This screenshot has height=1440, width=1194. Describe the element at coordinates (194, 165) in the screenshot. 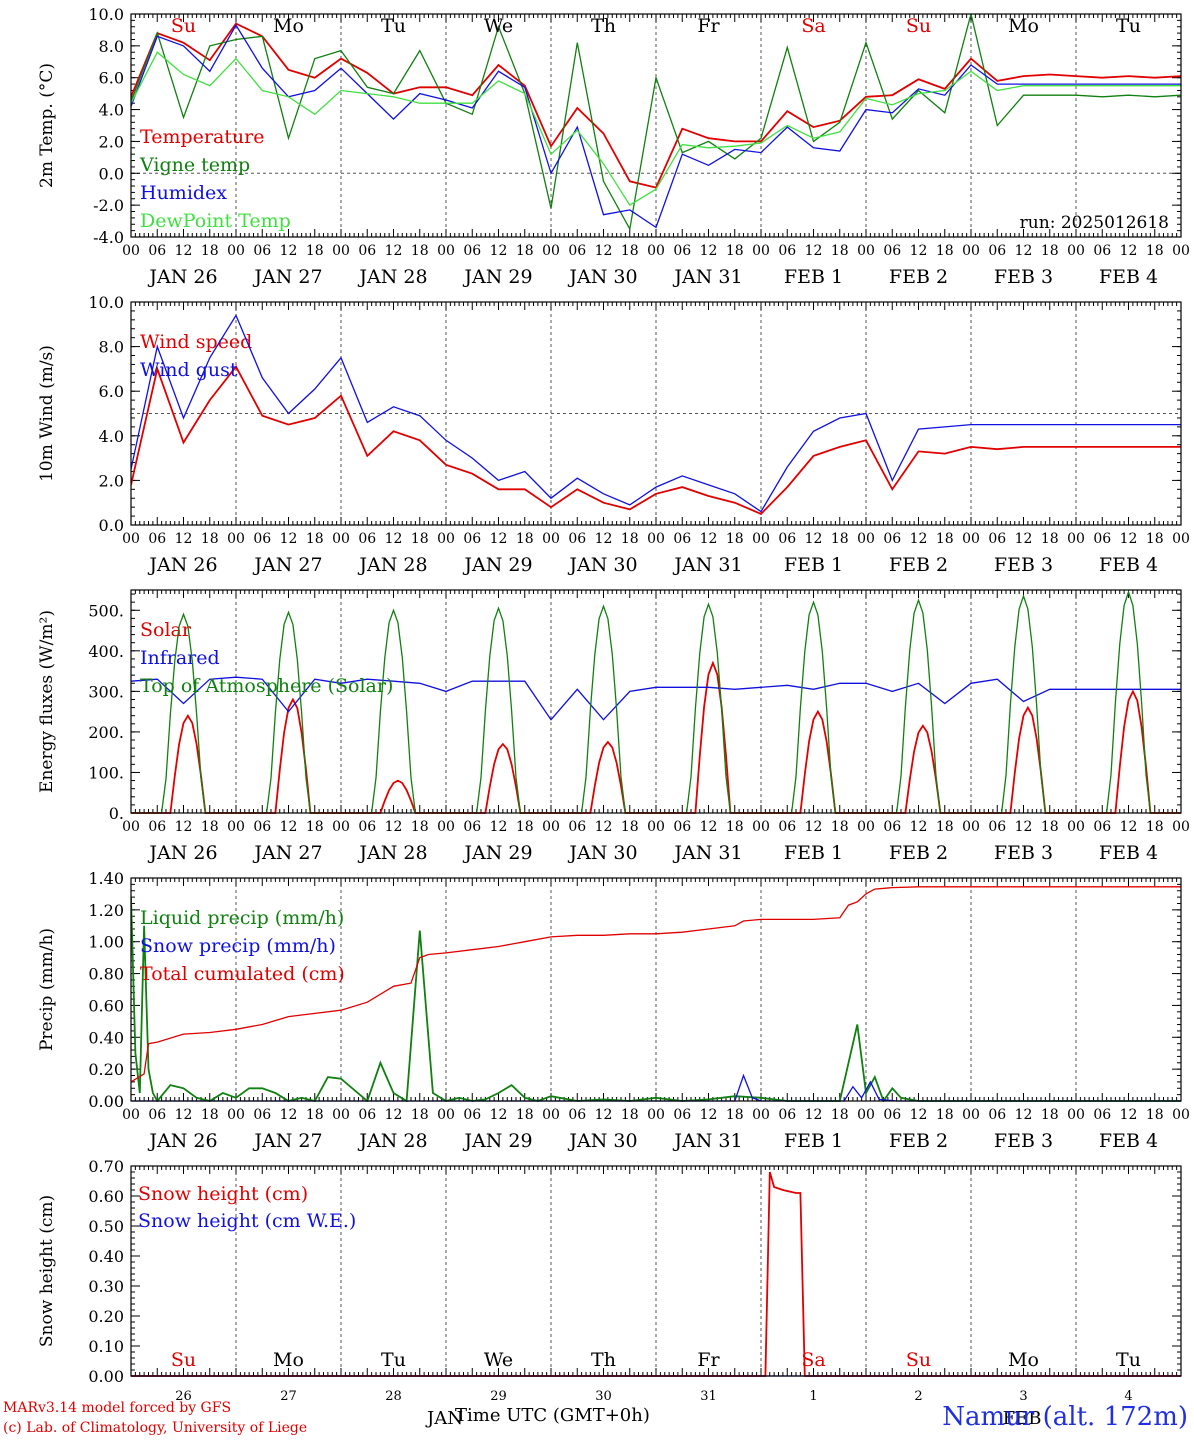

I see `legend-entry: Vigne temp` at that location.